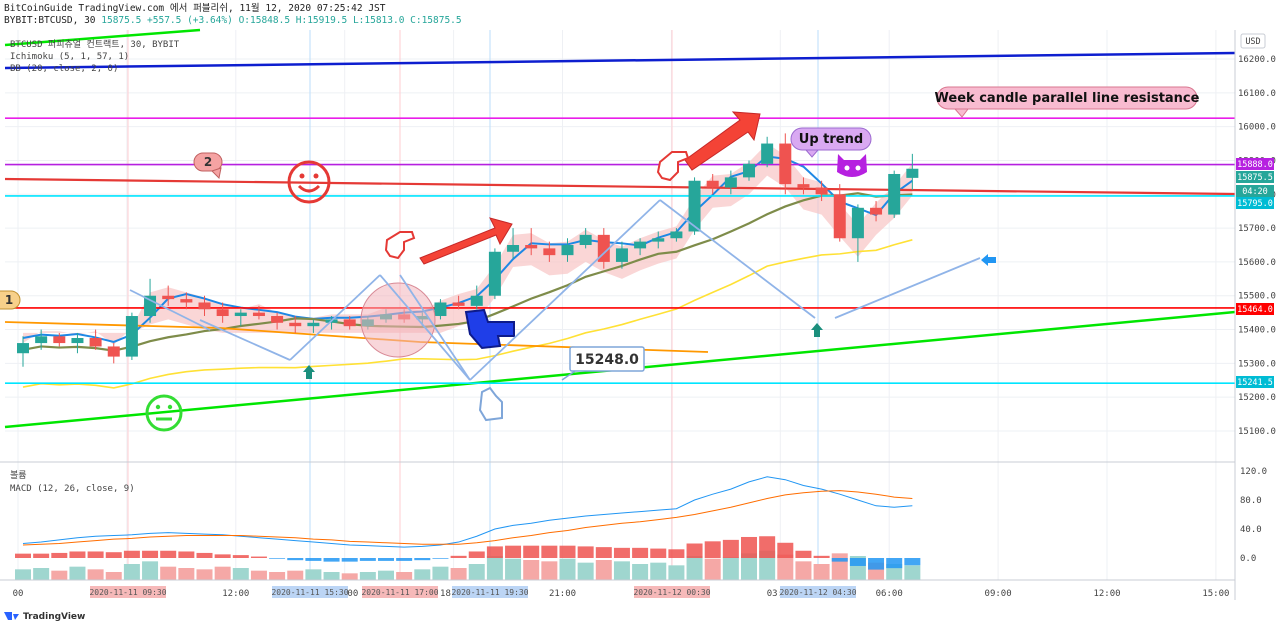 This screenshot has width=1280, height=628. What do you see at coordinates (208, 162) in the screenshot?
I see `number-badge-2-text: 2` at bounding box center [208, 162].